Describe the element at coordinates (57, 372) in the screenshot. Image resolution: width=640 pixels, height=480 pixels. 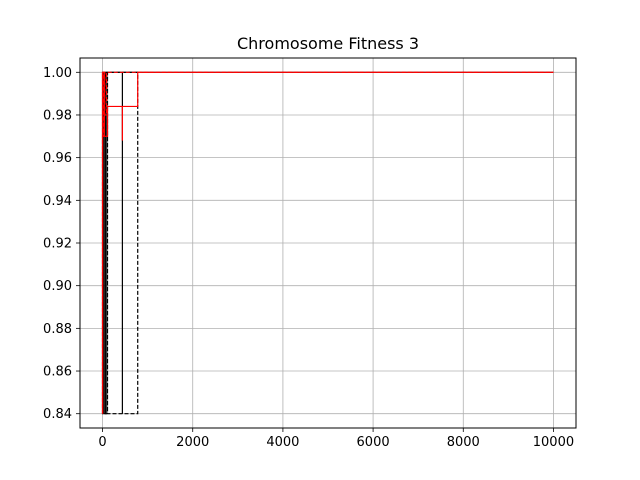
I see `y-tick-label: 0.86` at that location.